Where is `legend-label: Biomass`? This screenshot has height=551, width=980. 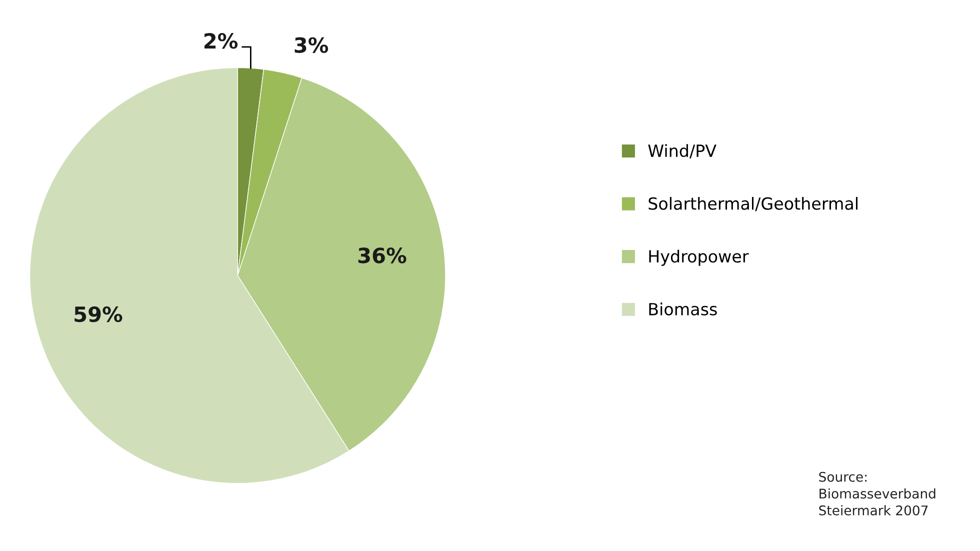 legend-label: Biomass is located at coordinates (683, 309).